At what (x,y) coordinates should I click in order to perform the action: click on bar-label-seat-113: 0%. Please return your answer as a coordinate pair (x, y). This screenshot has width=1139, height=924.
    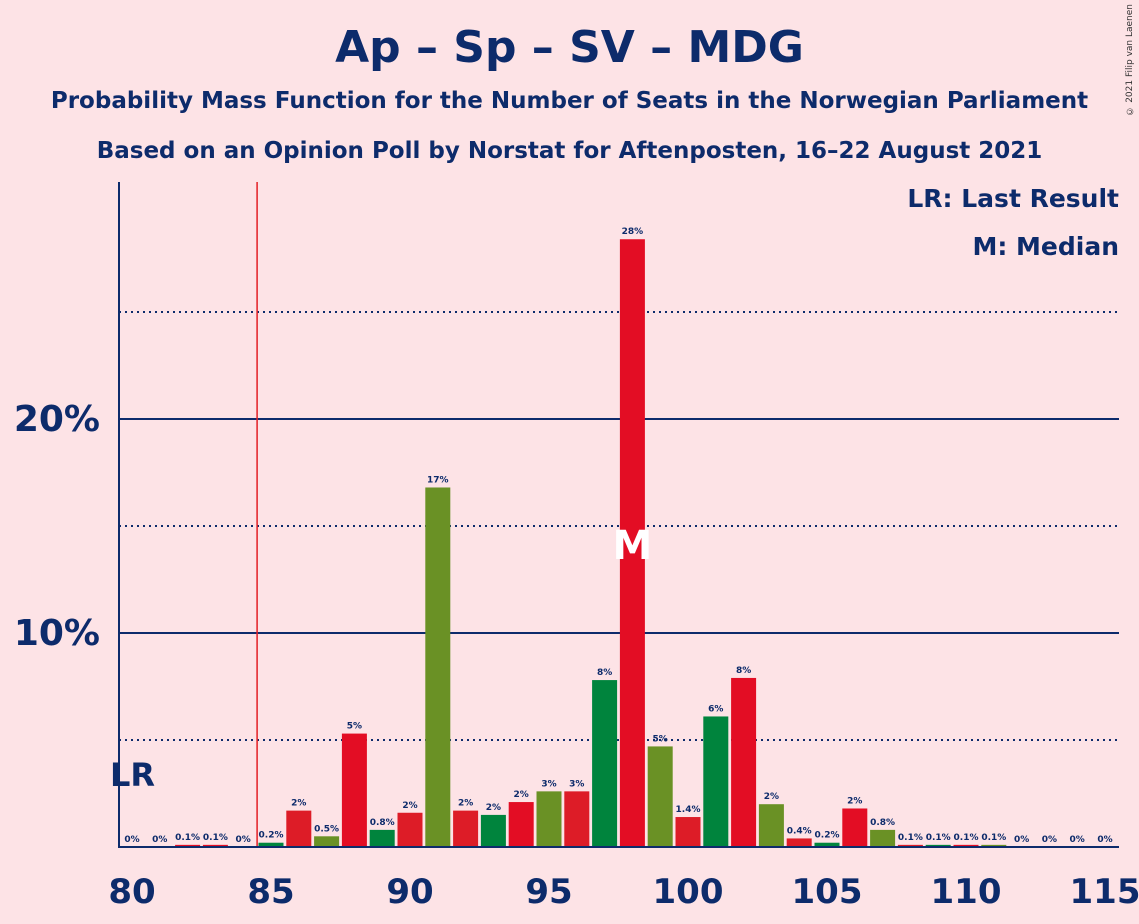
    Looking at the image, I should click on (1049, 840).